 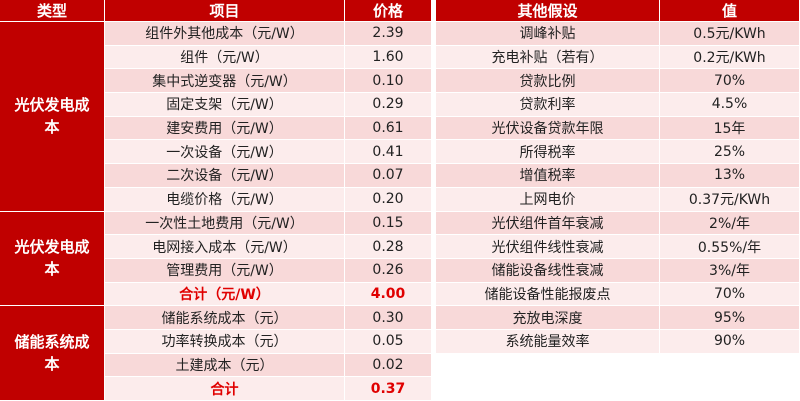 What do you see at coordinates (730, 152) in the screenshot?
I see `value-cell: 25%` at bounding box center [730, 152].